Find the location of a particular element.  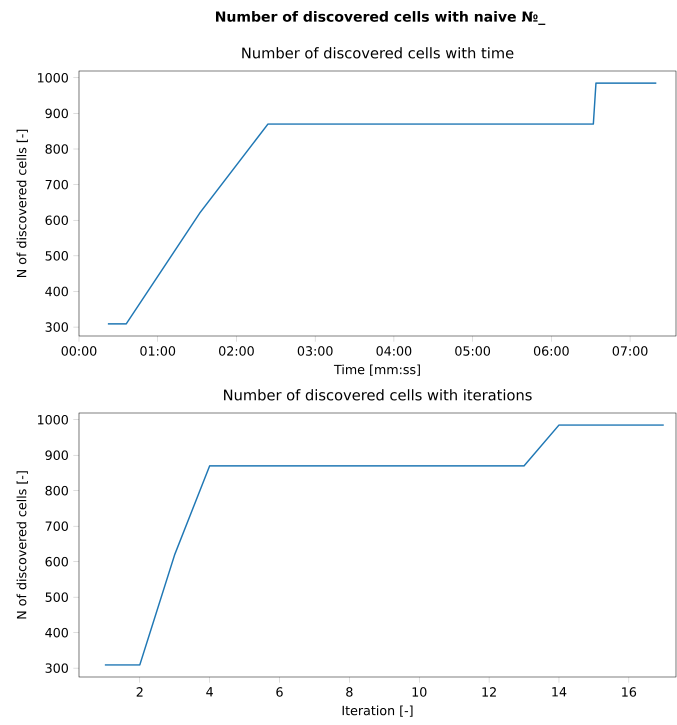

x-tick-label: 00:00 is located at coordinates (79, 351).